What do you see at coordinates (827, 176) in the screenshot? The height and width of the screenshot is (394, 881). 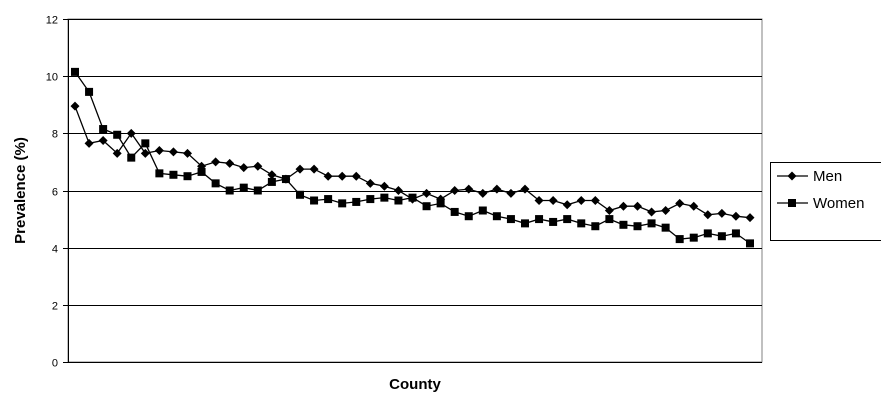 I see `legend-label-men: Men` at bounding box center [827, 176].